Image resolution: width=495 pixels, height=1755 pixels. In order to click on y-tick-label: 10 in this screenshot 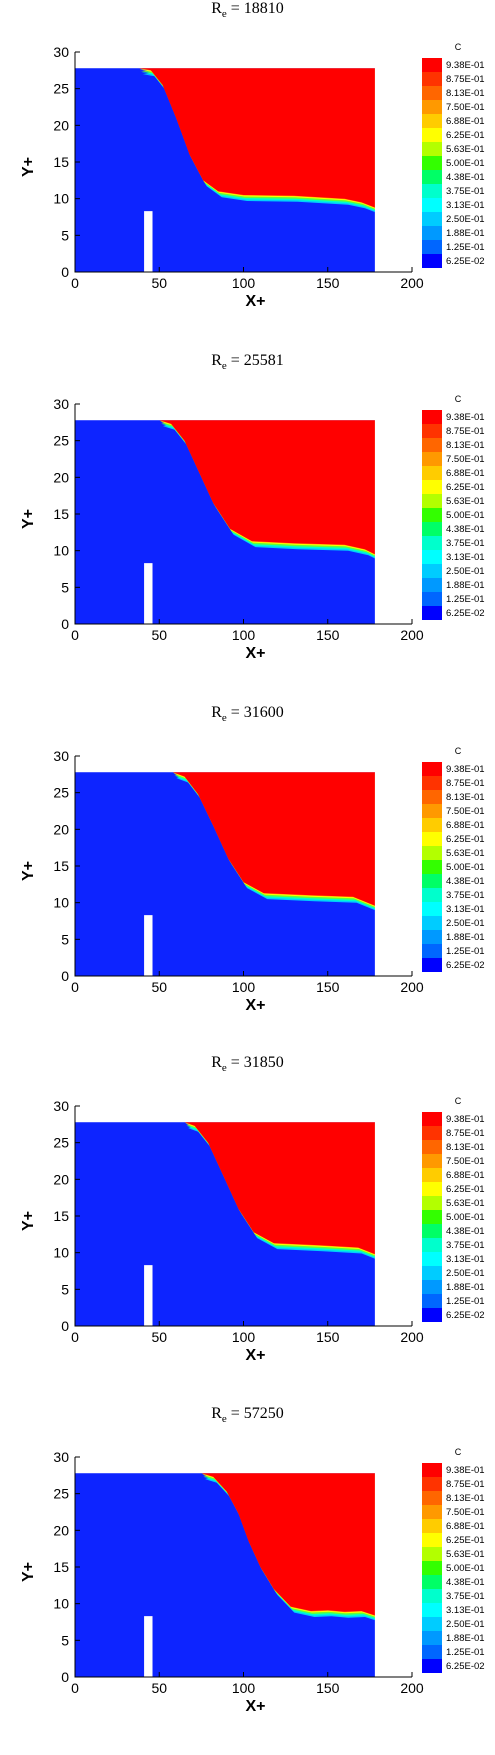, I will do `click(61, 551)`.